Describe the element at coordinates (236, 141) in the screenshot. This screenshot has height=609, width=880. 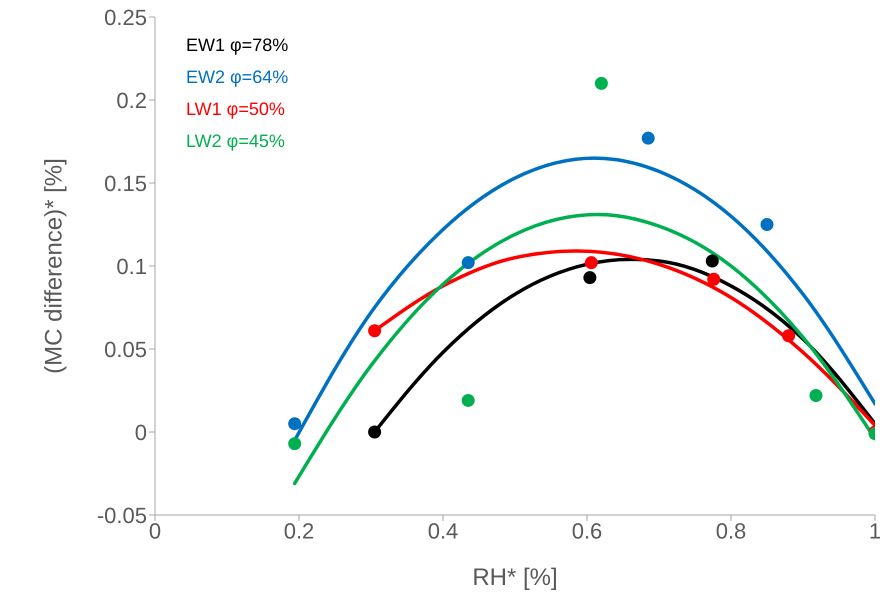
I see `text: LW2 φ=45%` at that location.